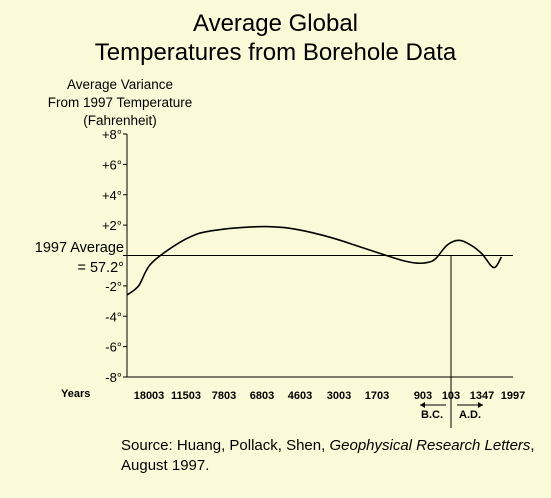  Describe the element at coordinates (120, 120) in the screenshot. I see `y-axis-label-line3: (Fahrenheit)` at that location.